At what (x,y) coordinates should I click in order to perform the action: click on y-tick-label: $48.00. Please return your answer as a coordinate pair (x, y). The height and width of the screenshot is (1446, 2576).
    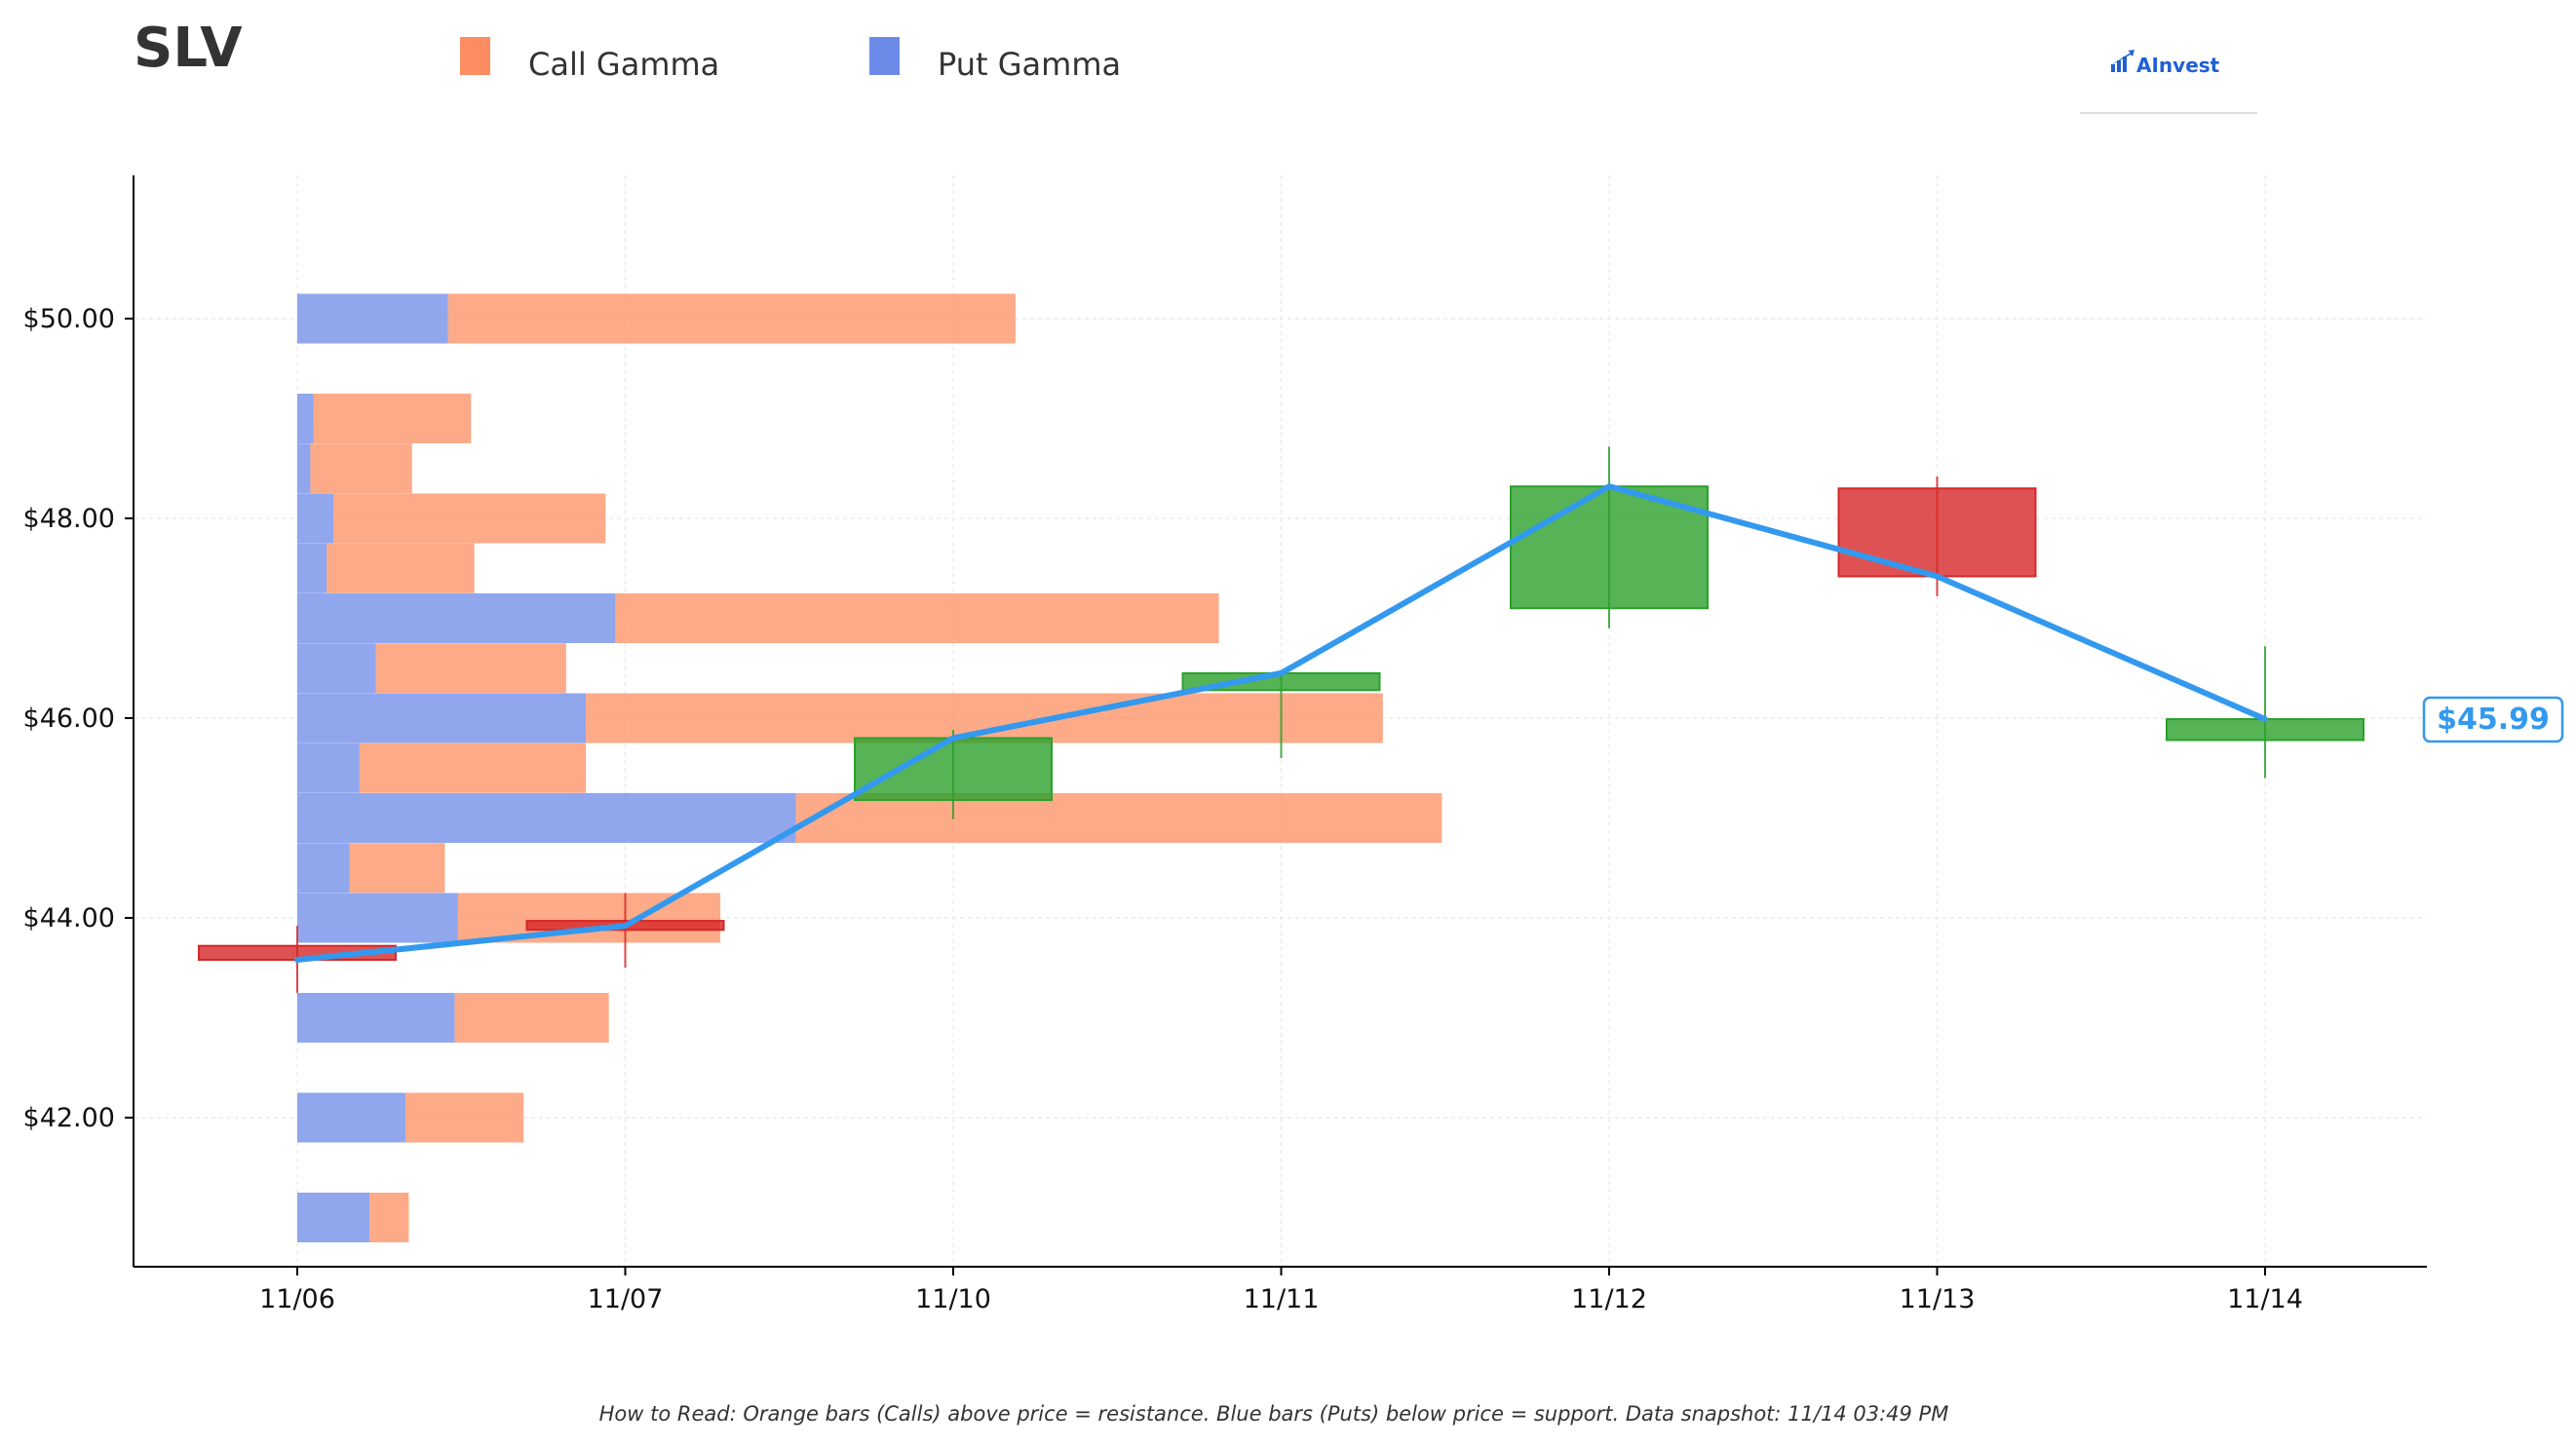
    Looking at the image, I should click on (69, 519).